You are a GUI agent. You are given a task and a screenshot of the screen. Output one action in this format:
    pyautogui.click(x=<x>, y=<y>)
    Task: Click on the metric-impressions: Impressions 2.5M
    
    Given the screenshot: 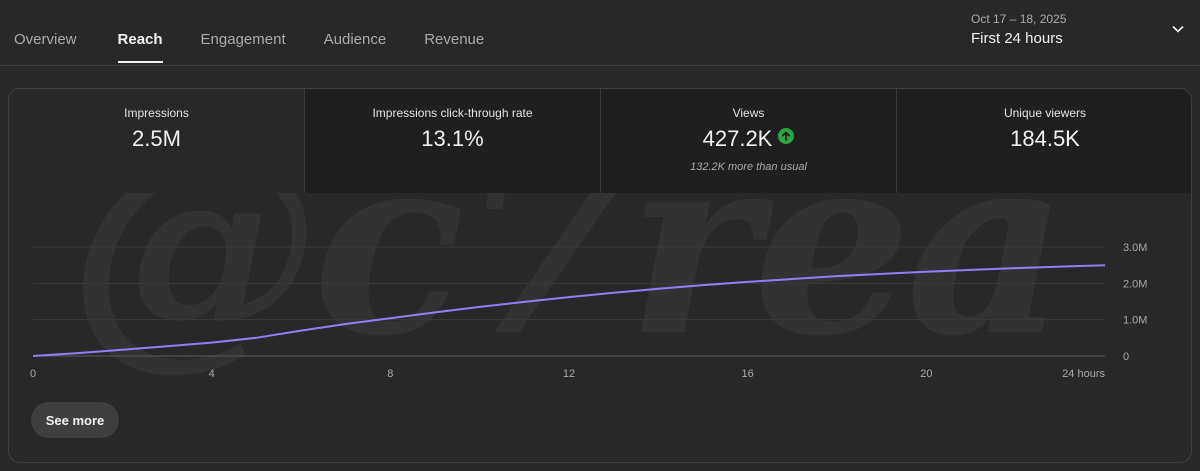 What is the action you would take?
    pyautogui.click(x=157, y=141)
    